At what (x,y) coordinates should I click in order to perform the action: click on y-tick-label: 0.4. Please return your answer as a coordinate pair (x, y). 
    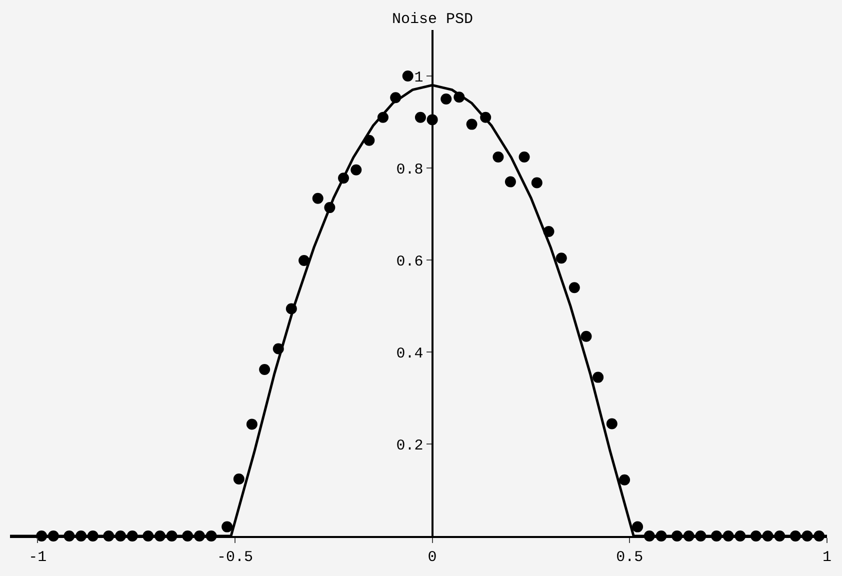
    Looking at the image, I should click on (410, 353).